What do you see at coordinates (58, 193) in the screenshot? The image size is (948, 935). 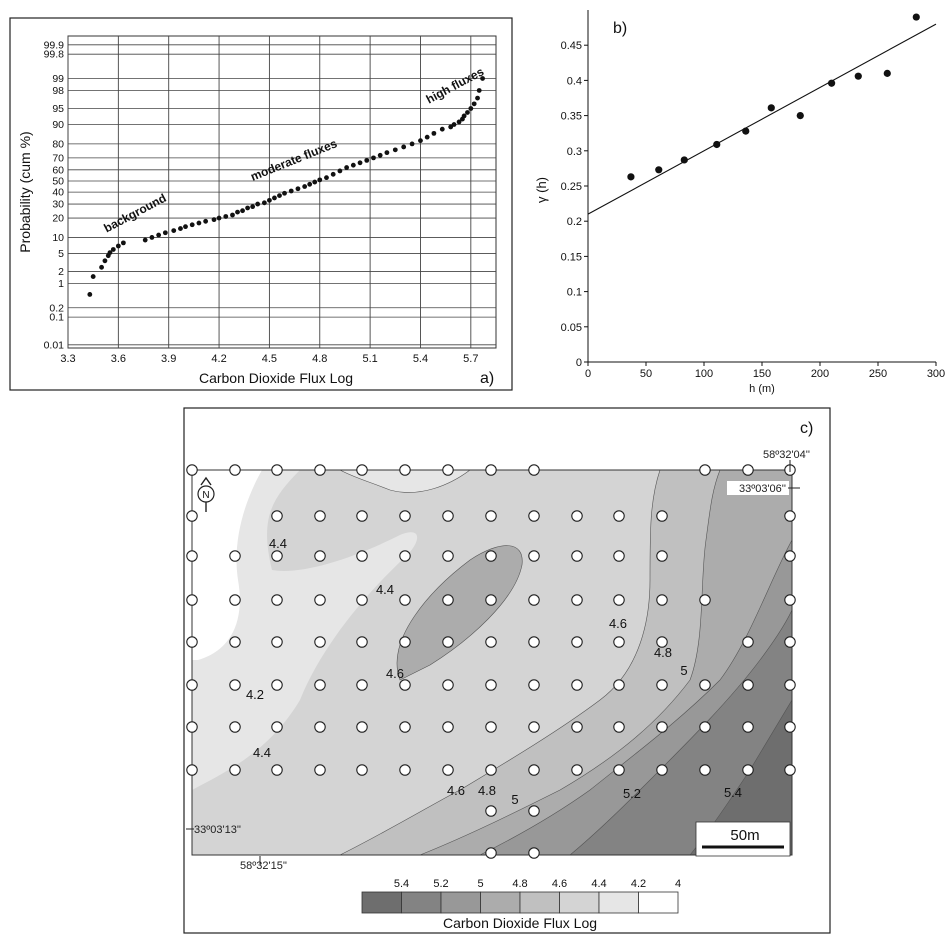 I see `panel-a-ytick: 40` at bounding box center [58, 193].